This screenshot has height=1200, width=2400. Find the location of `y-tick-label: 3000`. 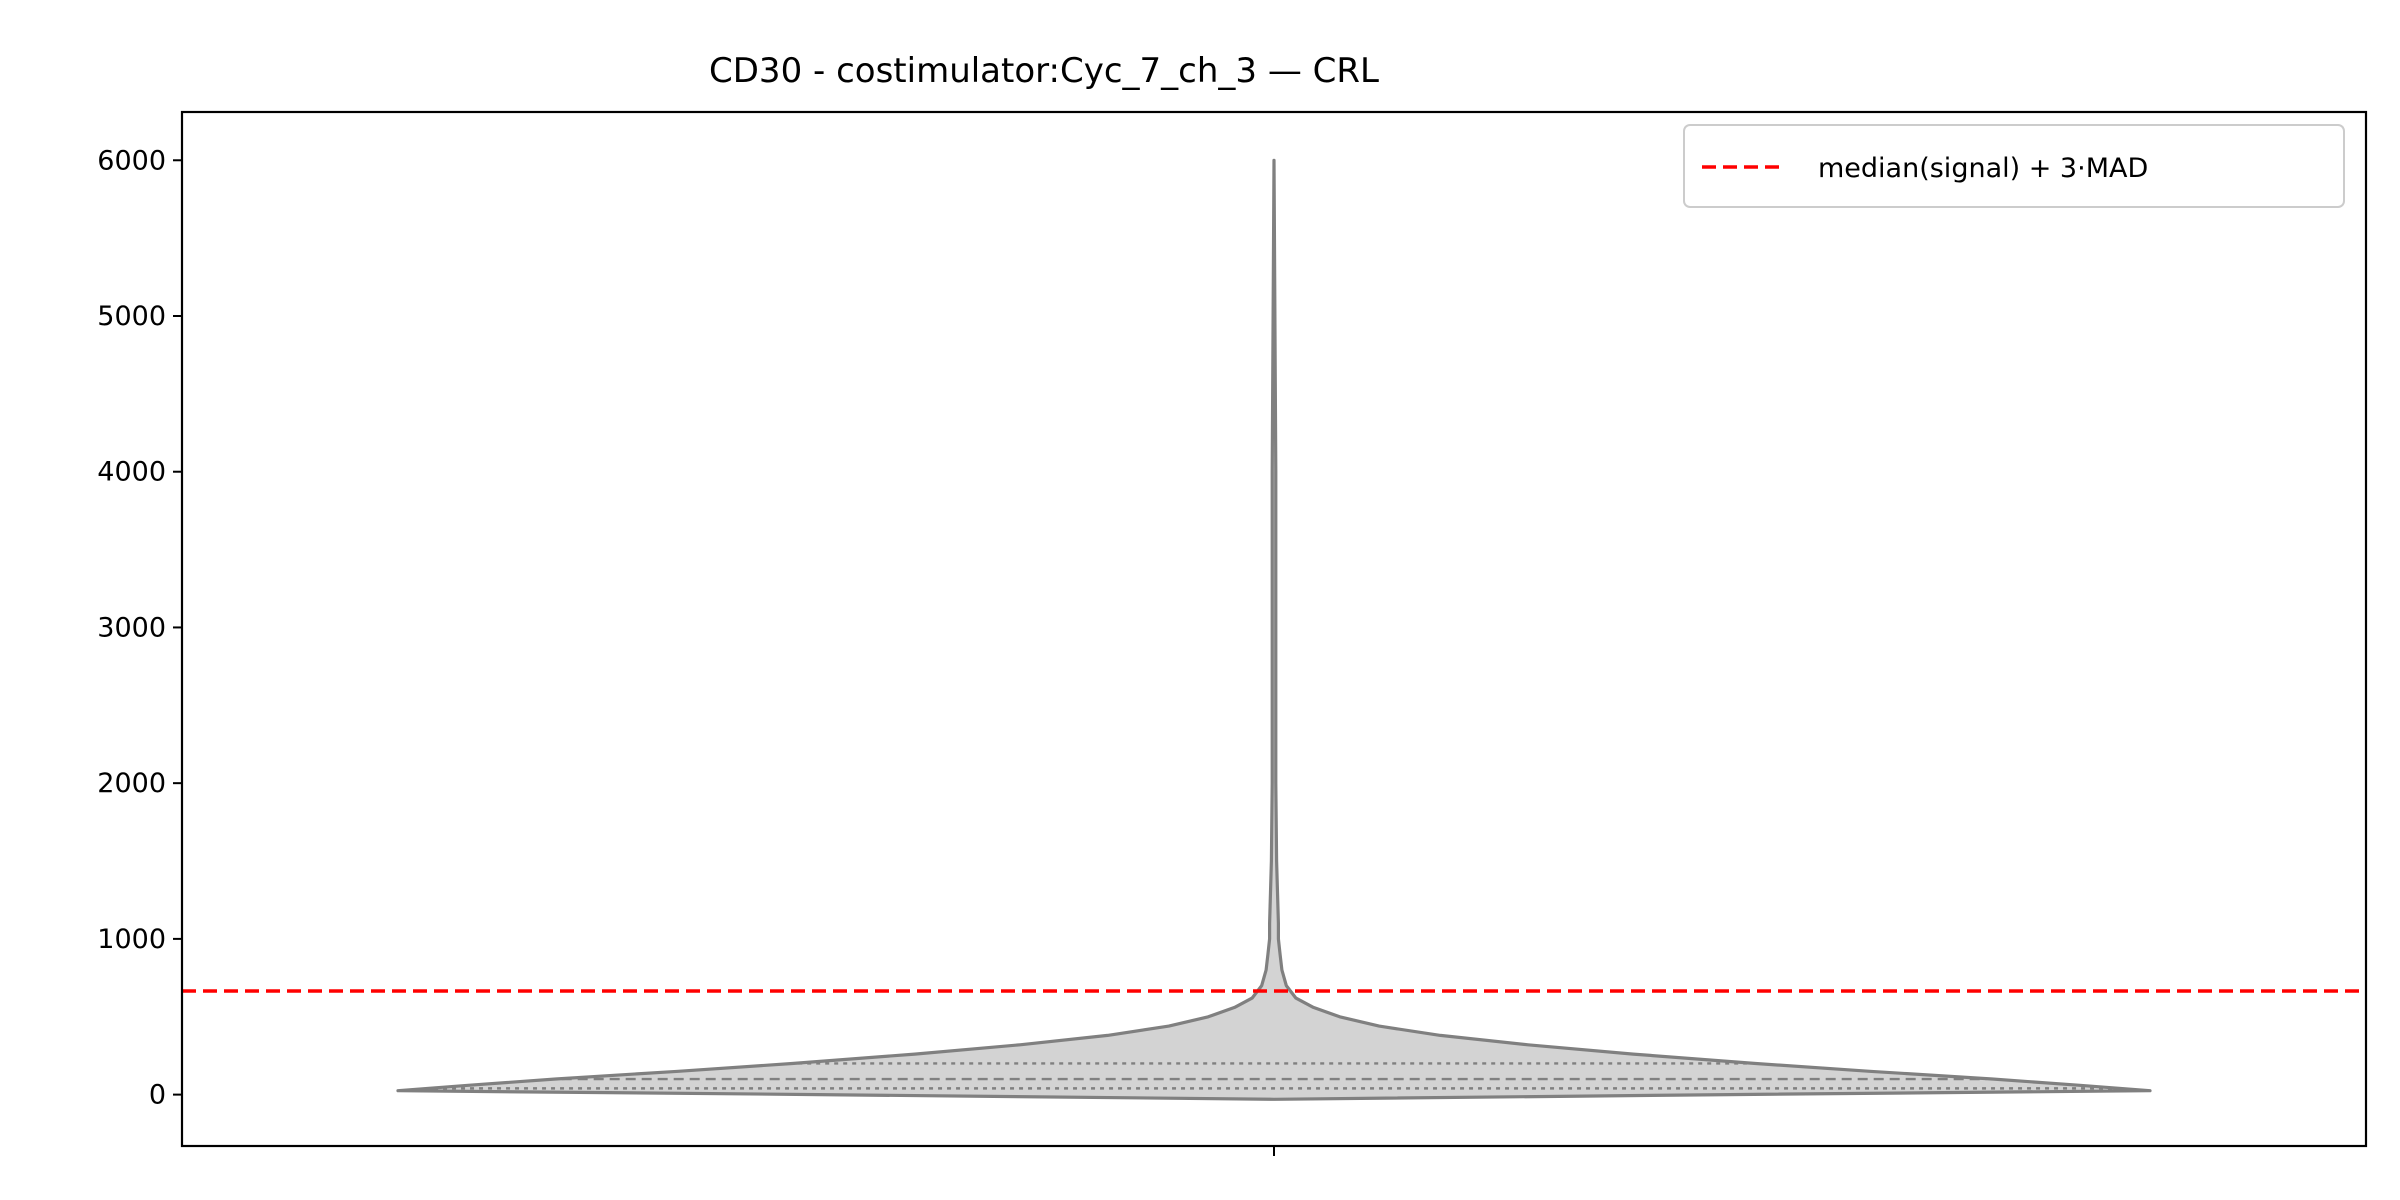

y-tick-label: 3000 is located at coordinates (131, 627).